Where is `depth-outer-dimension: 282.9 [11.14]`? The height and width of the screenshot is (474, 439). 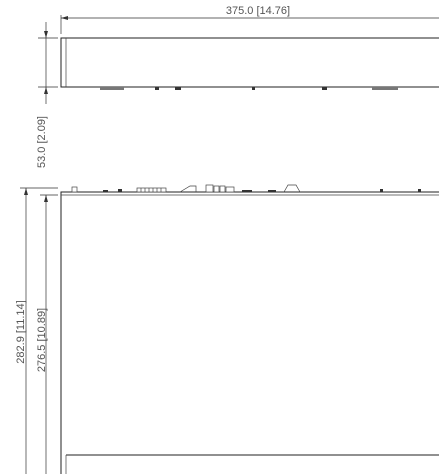
depth-outer-dimension: 282.9 [11.14] is located at coordinates (36, 330).